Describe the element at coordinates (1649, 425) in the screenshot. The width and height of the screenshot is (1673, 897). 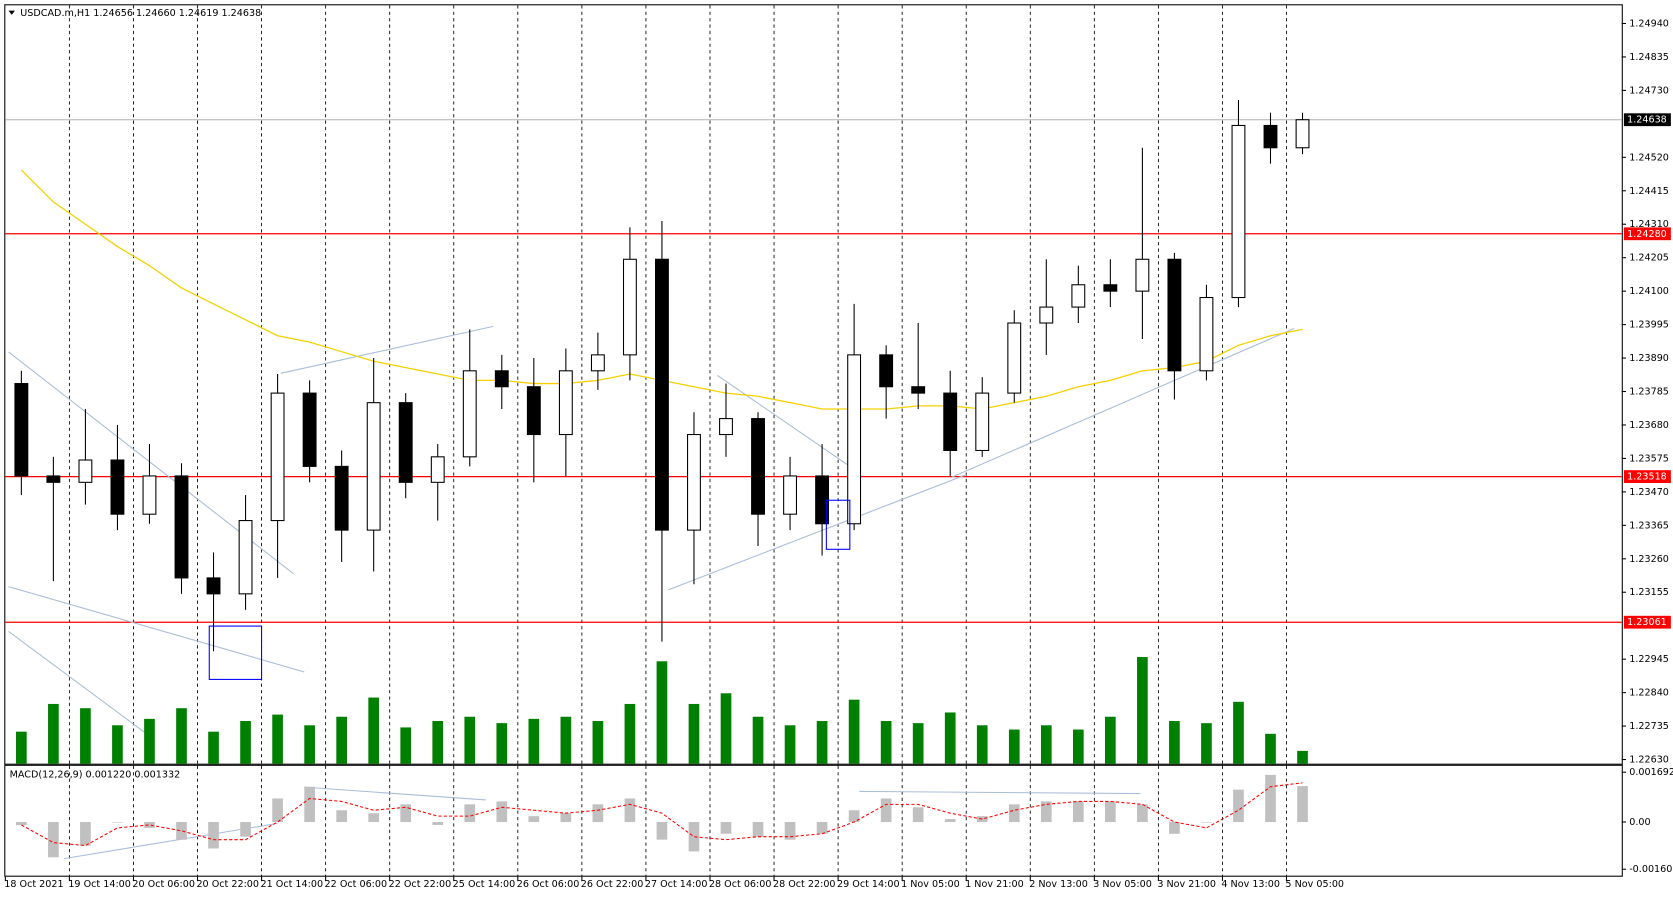
I see `y-tick-label: 1.23680` at that location.